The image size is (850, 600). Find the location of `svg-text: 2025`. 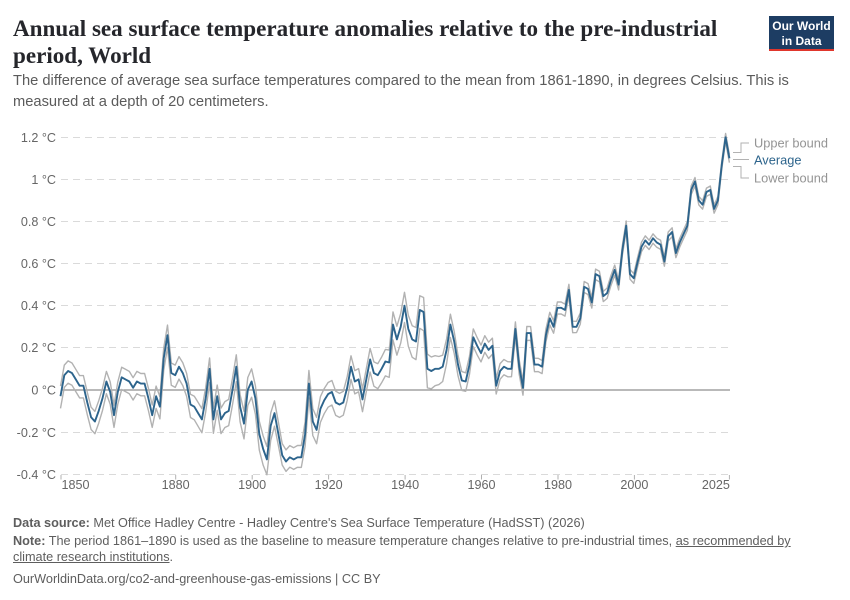

svg-text: 2025 is located at coordinates (716, 485).